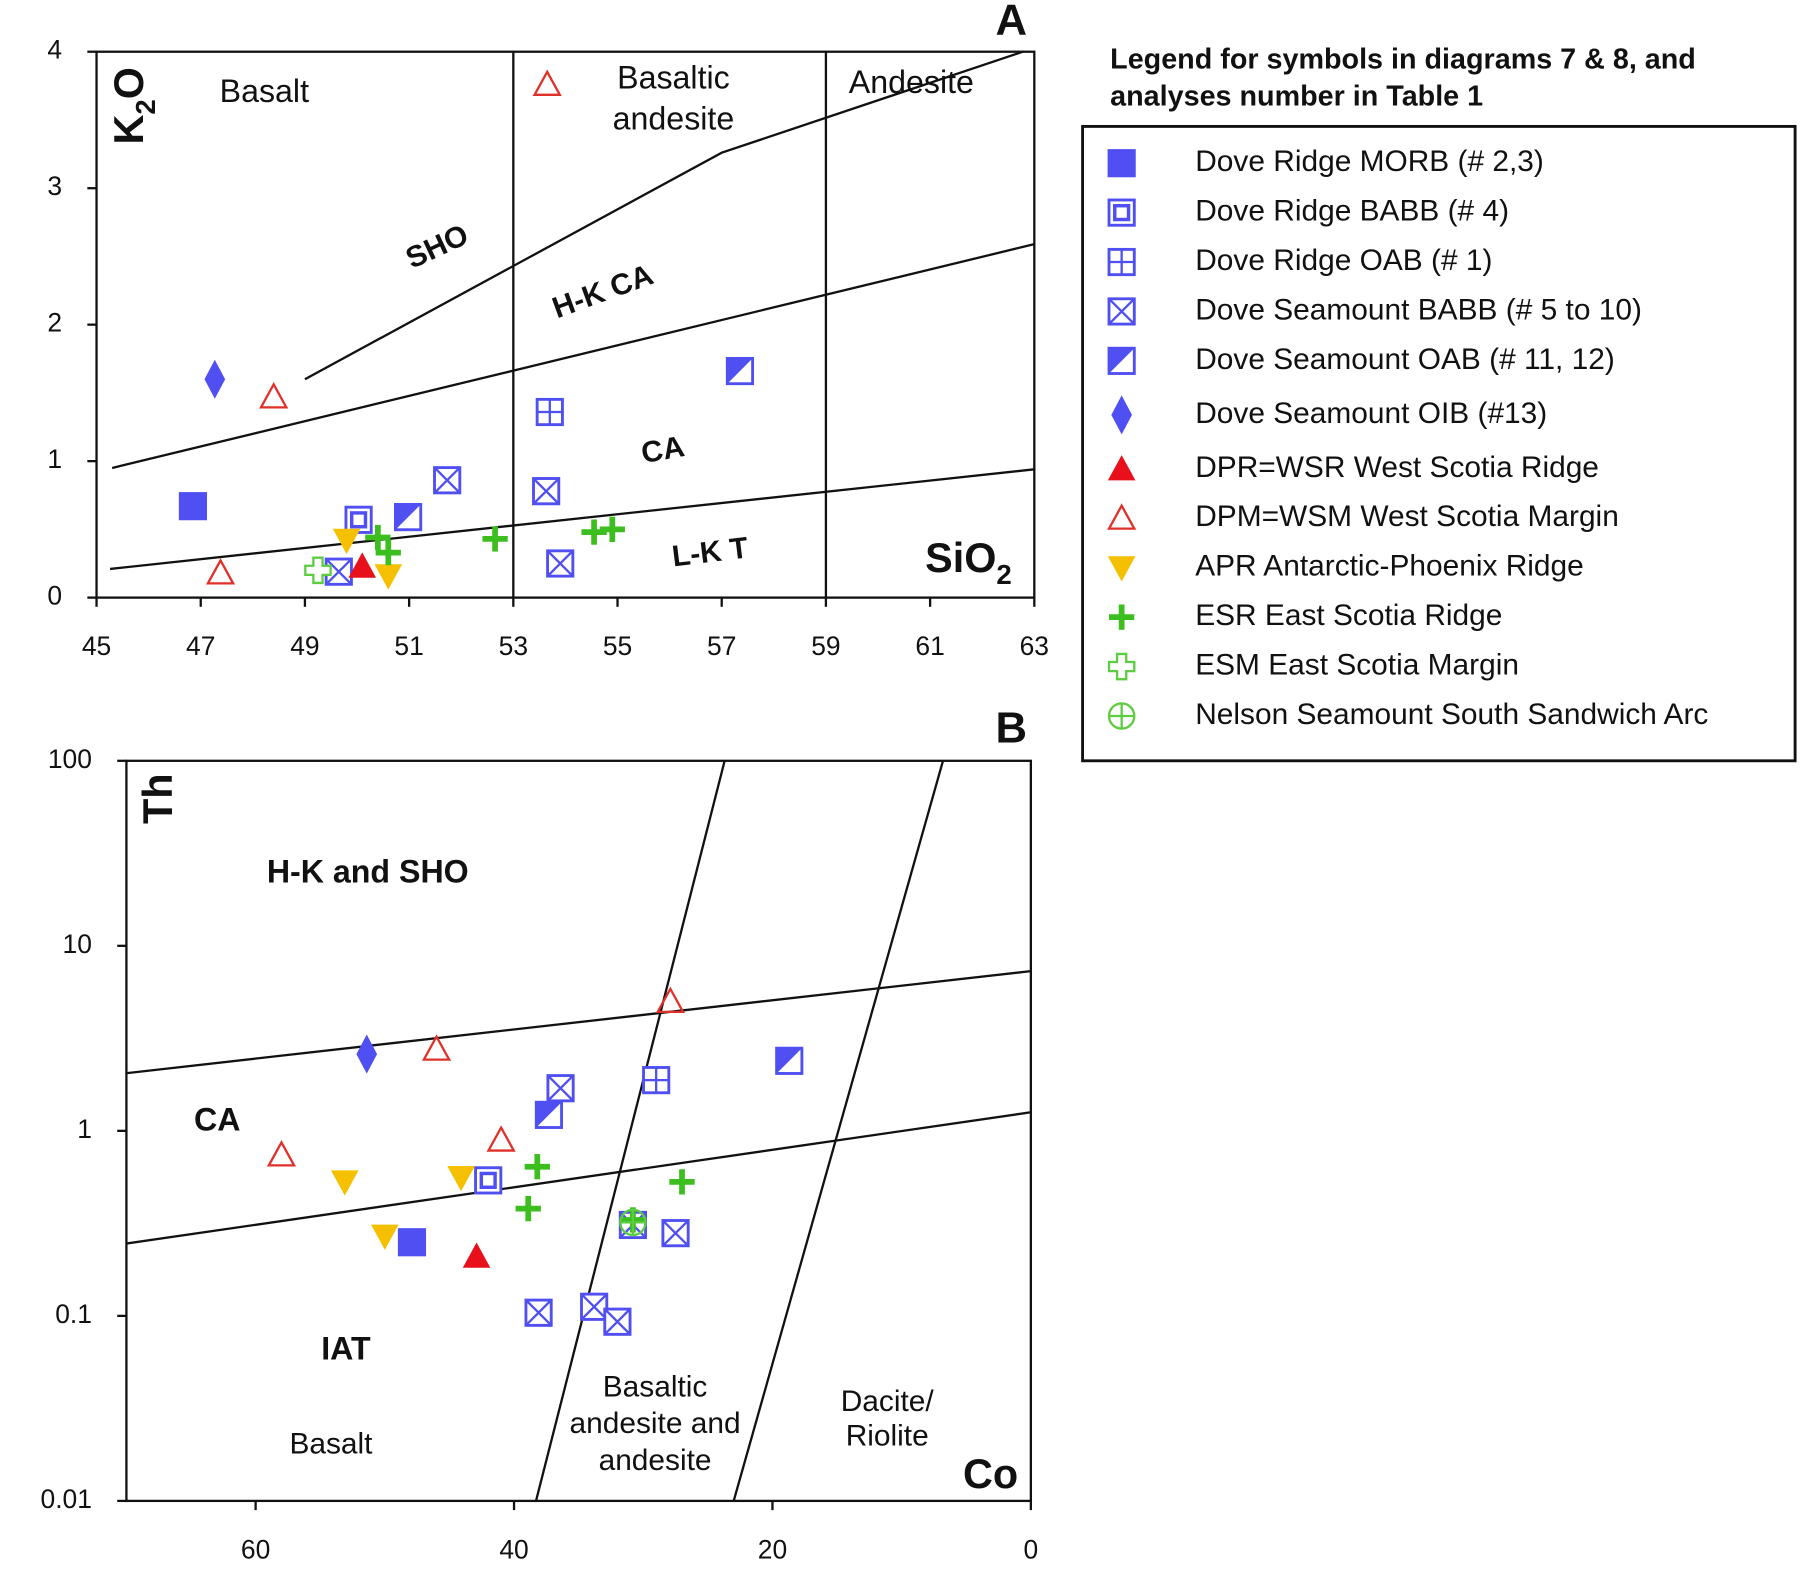 This screenshot has height=1594, width=1802. Describe the element at coordinates (617, 646) in the screenshot. I see `x-tick-label: 55` at that location.